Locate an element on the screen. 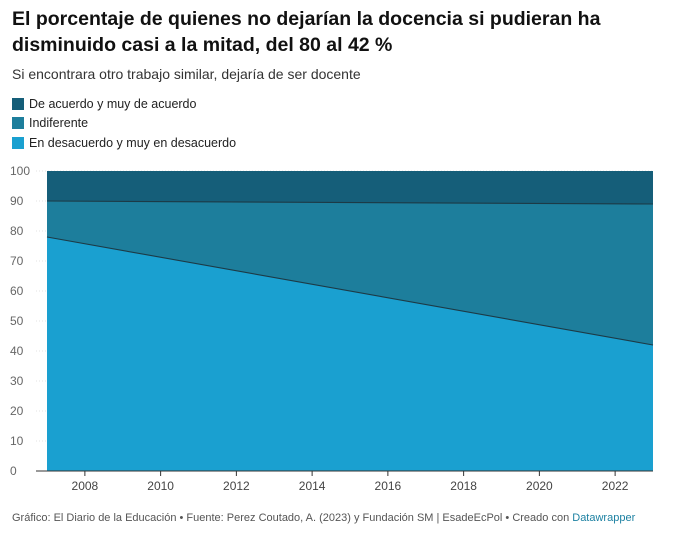 The height and width of the screenshot is (535, 675). legend-item-agree: De acuerdo y muy de acuerdo is located at coordinates (124, 104).